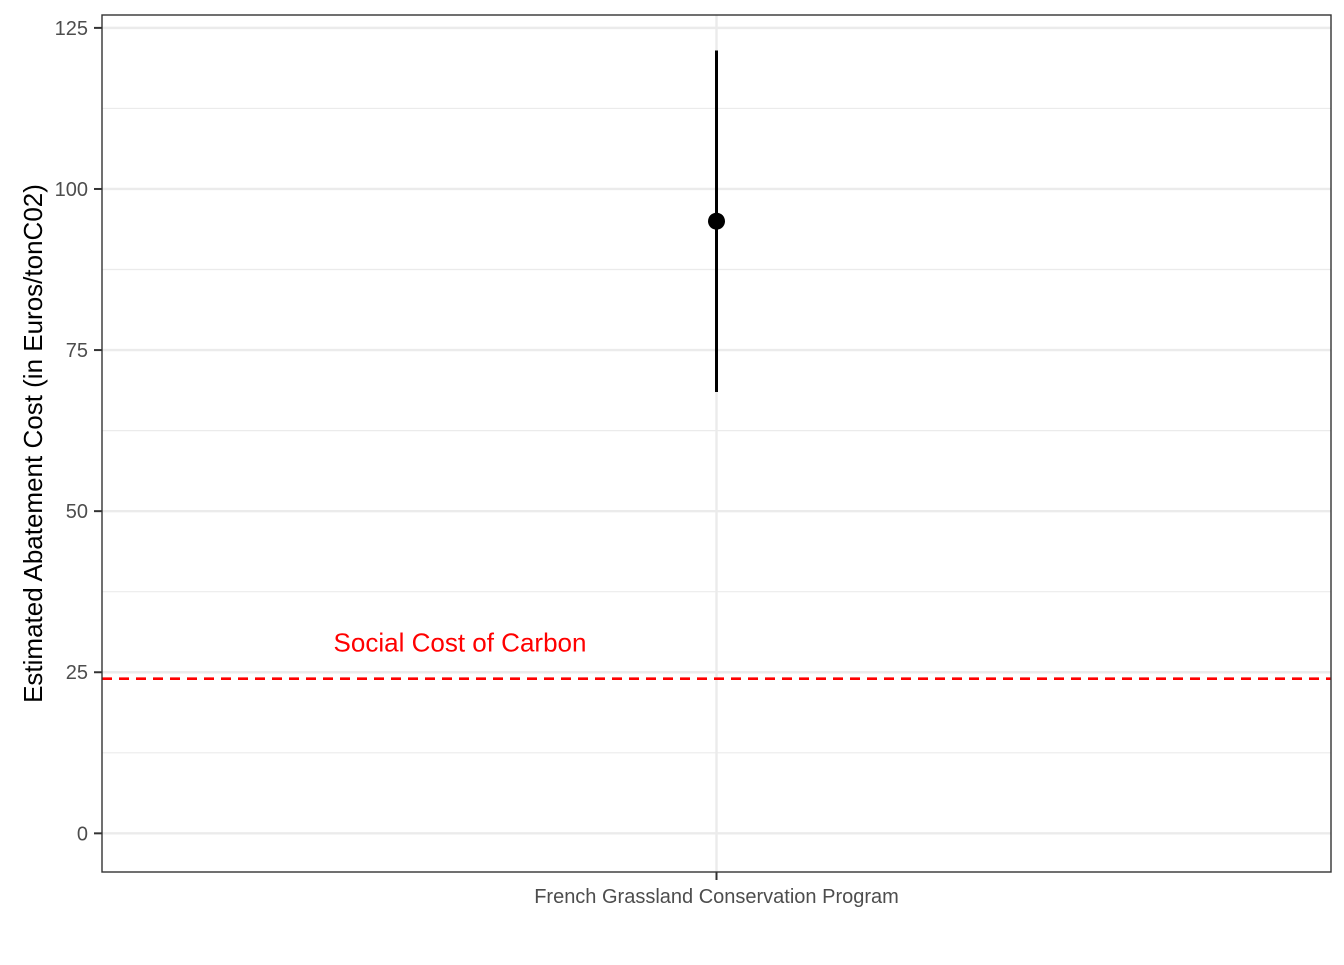  I want to click on x-tick-label: French Grassland Conservation Program, so click(716, 897).